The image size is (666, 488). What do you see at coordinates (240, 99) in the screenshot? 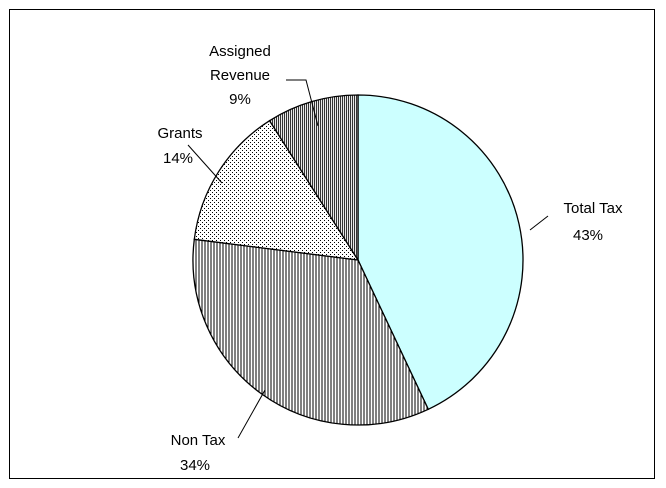
I see `data-label-assigned-revenue-percent: 9%` at bounding box center [240, 99].